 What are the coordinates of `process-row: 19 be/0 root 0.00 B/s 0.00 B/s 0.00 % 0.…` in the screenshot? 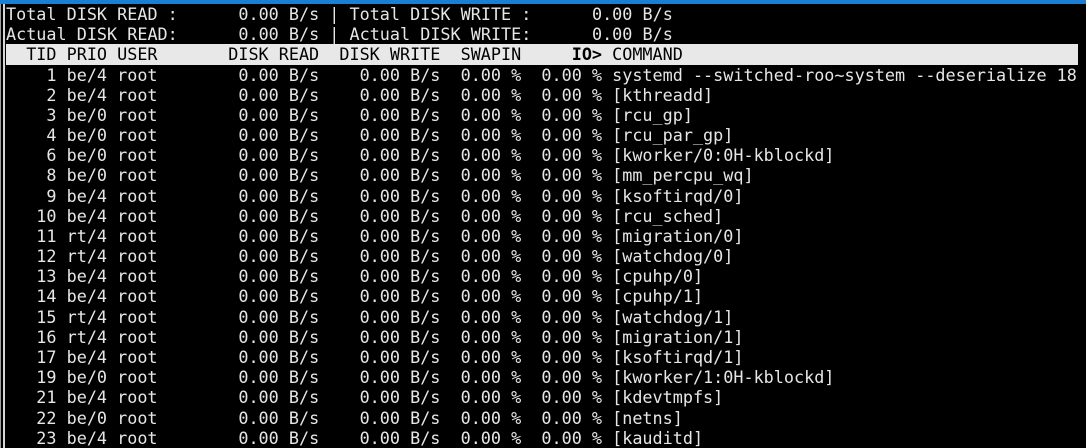 It's located at (542, 377).